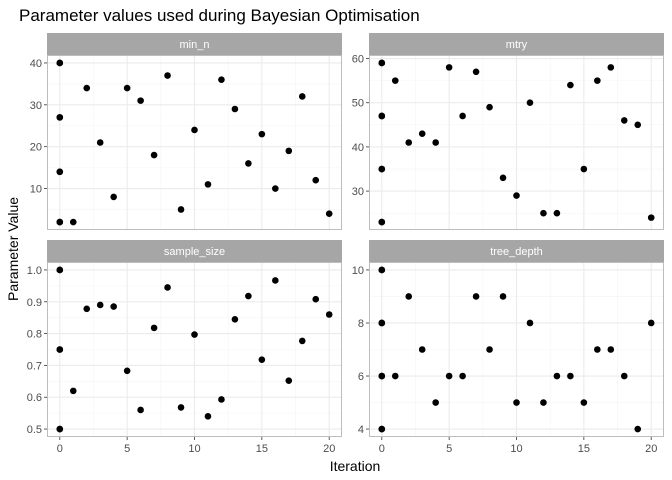 The height and width of the screenshot is (480, 672). I want to click on strip-label: mtry, so click(517, 45).